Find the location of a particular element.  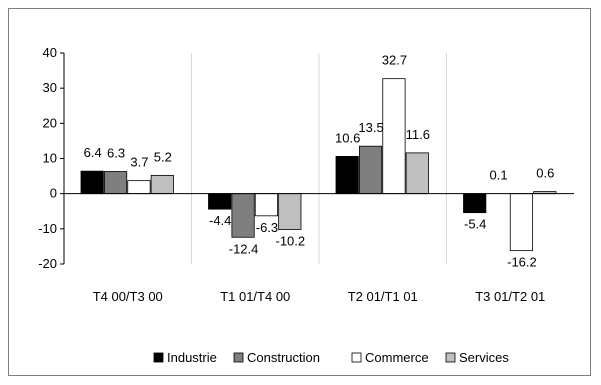

y-tick-label: -20 is located at coordinates (47, 263).